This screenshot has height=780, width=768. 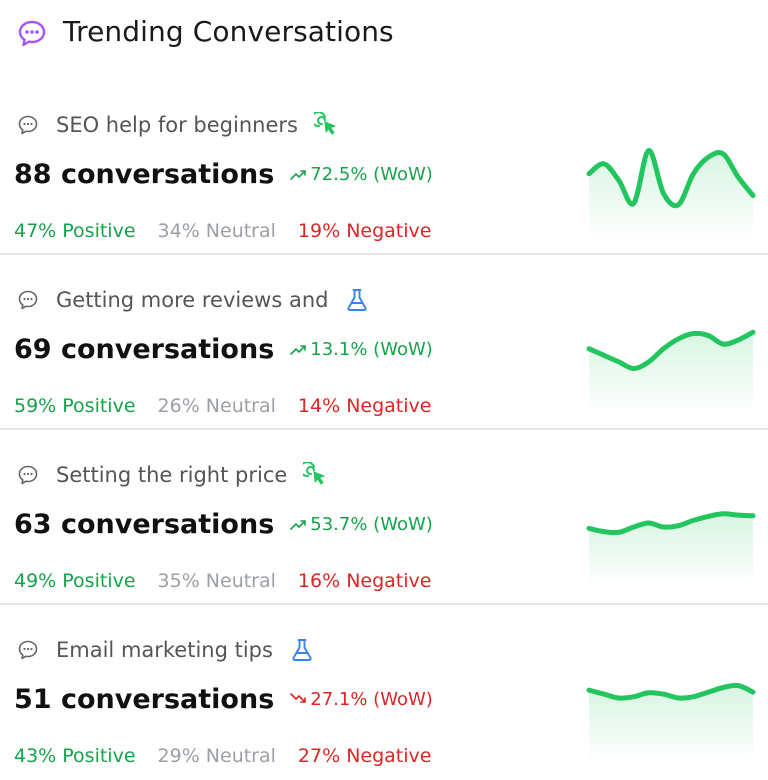 I want to click on topic-title: SEO help for beginners, so click(x=177, y=125).